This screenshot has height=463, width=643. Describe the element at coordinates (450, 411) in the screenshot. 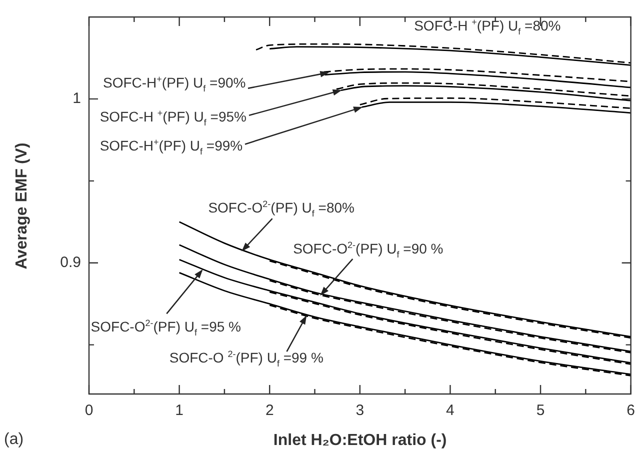

I see `x-tick-label: 4` at that location.